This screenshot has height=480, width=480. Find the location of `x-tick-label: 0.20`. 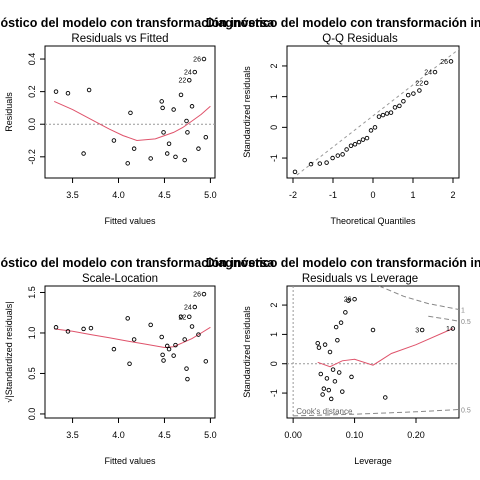

x-tick-label: 0.20 is located at coordinates (416, 435).